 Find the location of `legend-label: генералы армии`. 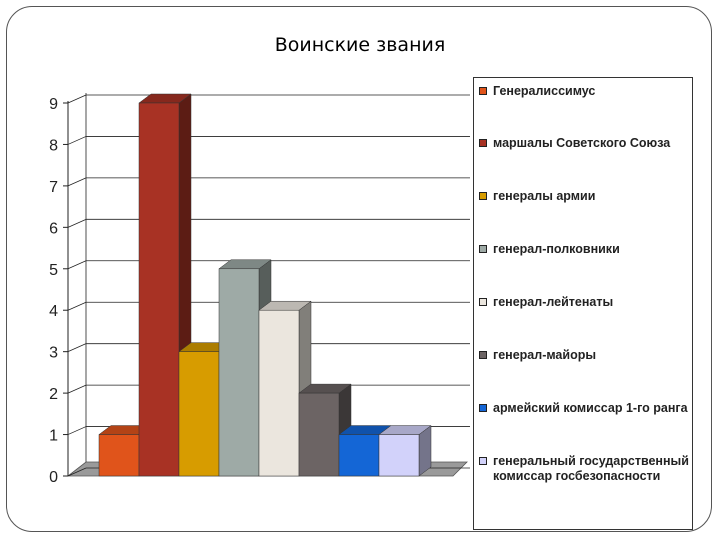

legend-label: генералы армии is located at coordinates (544, 196).